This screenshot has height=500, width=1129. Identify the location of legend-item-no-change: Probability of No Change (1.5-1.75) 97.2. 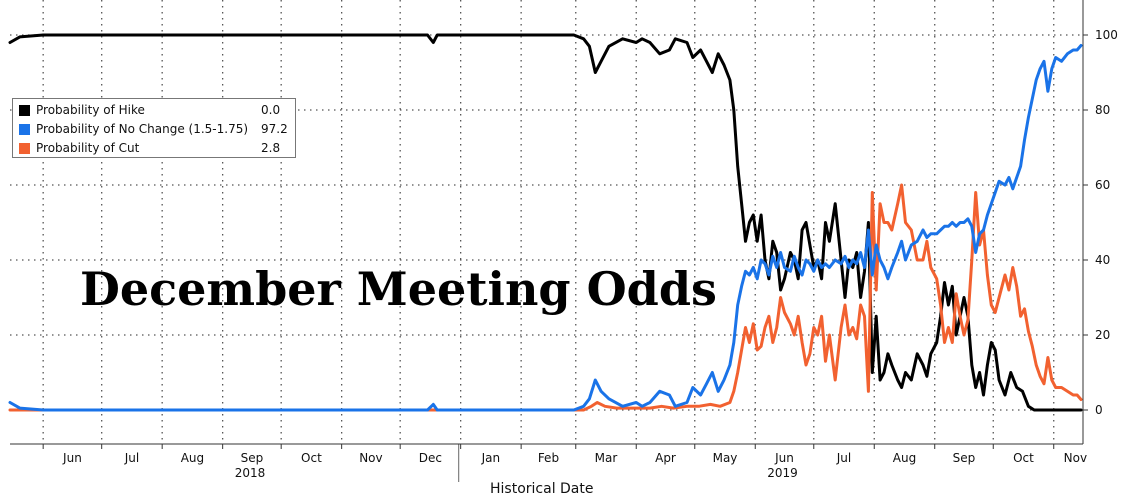
(154, 129).